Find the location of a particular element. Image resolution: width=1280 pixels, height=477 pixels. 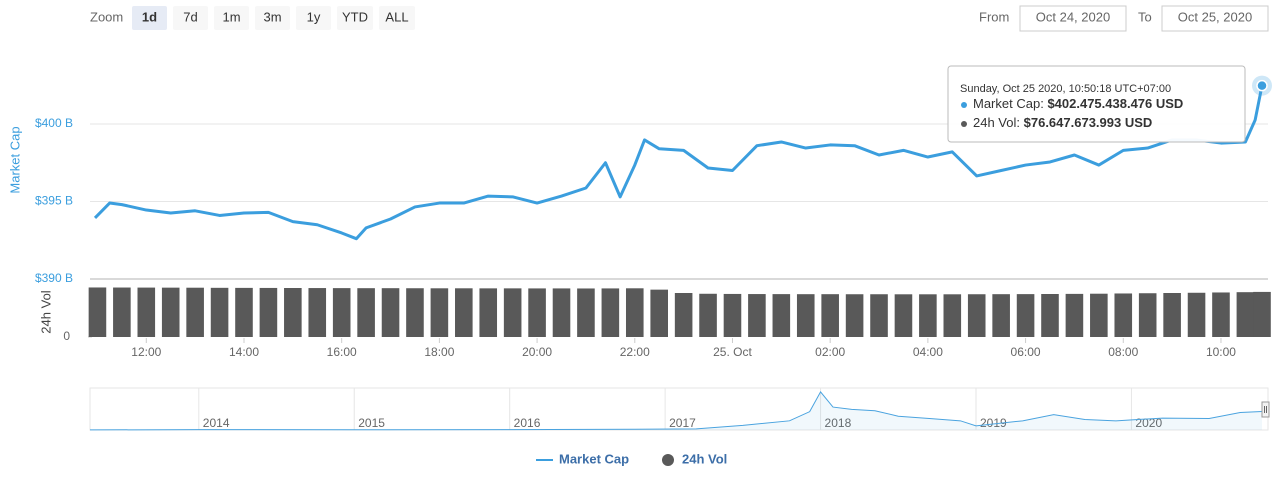

tooltip-label: Market Cap: is located at coordinates (1008, 103).